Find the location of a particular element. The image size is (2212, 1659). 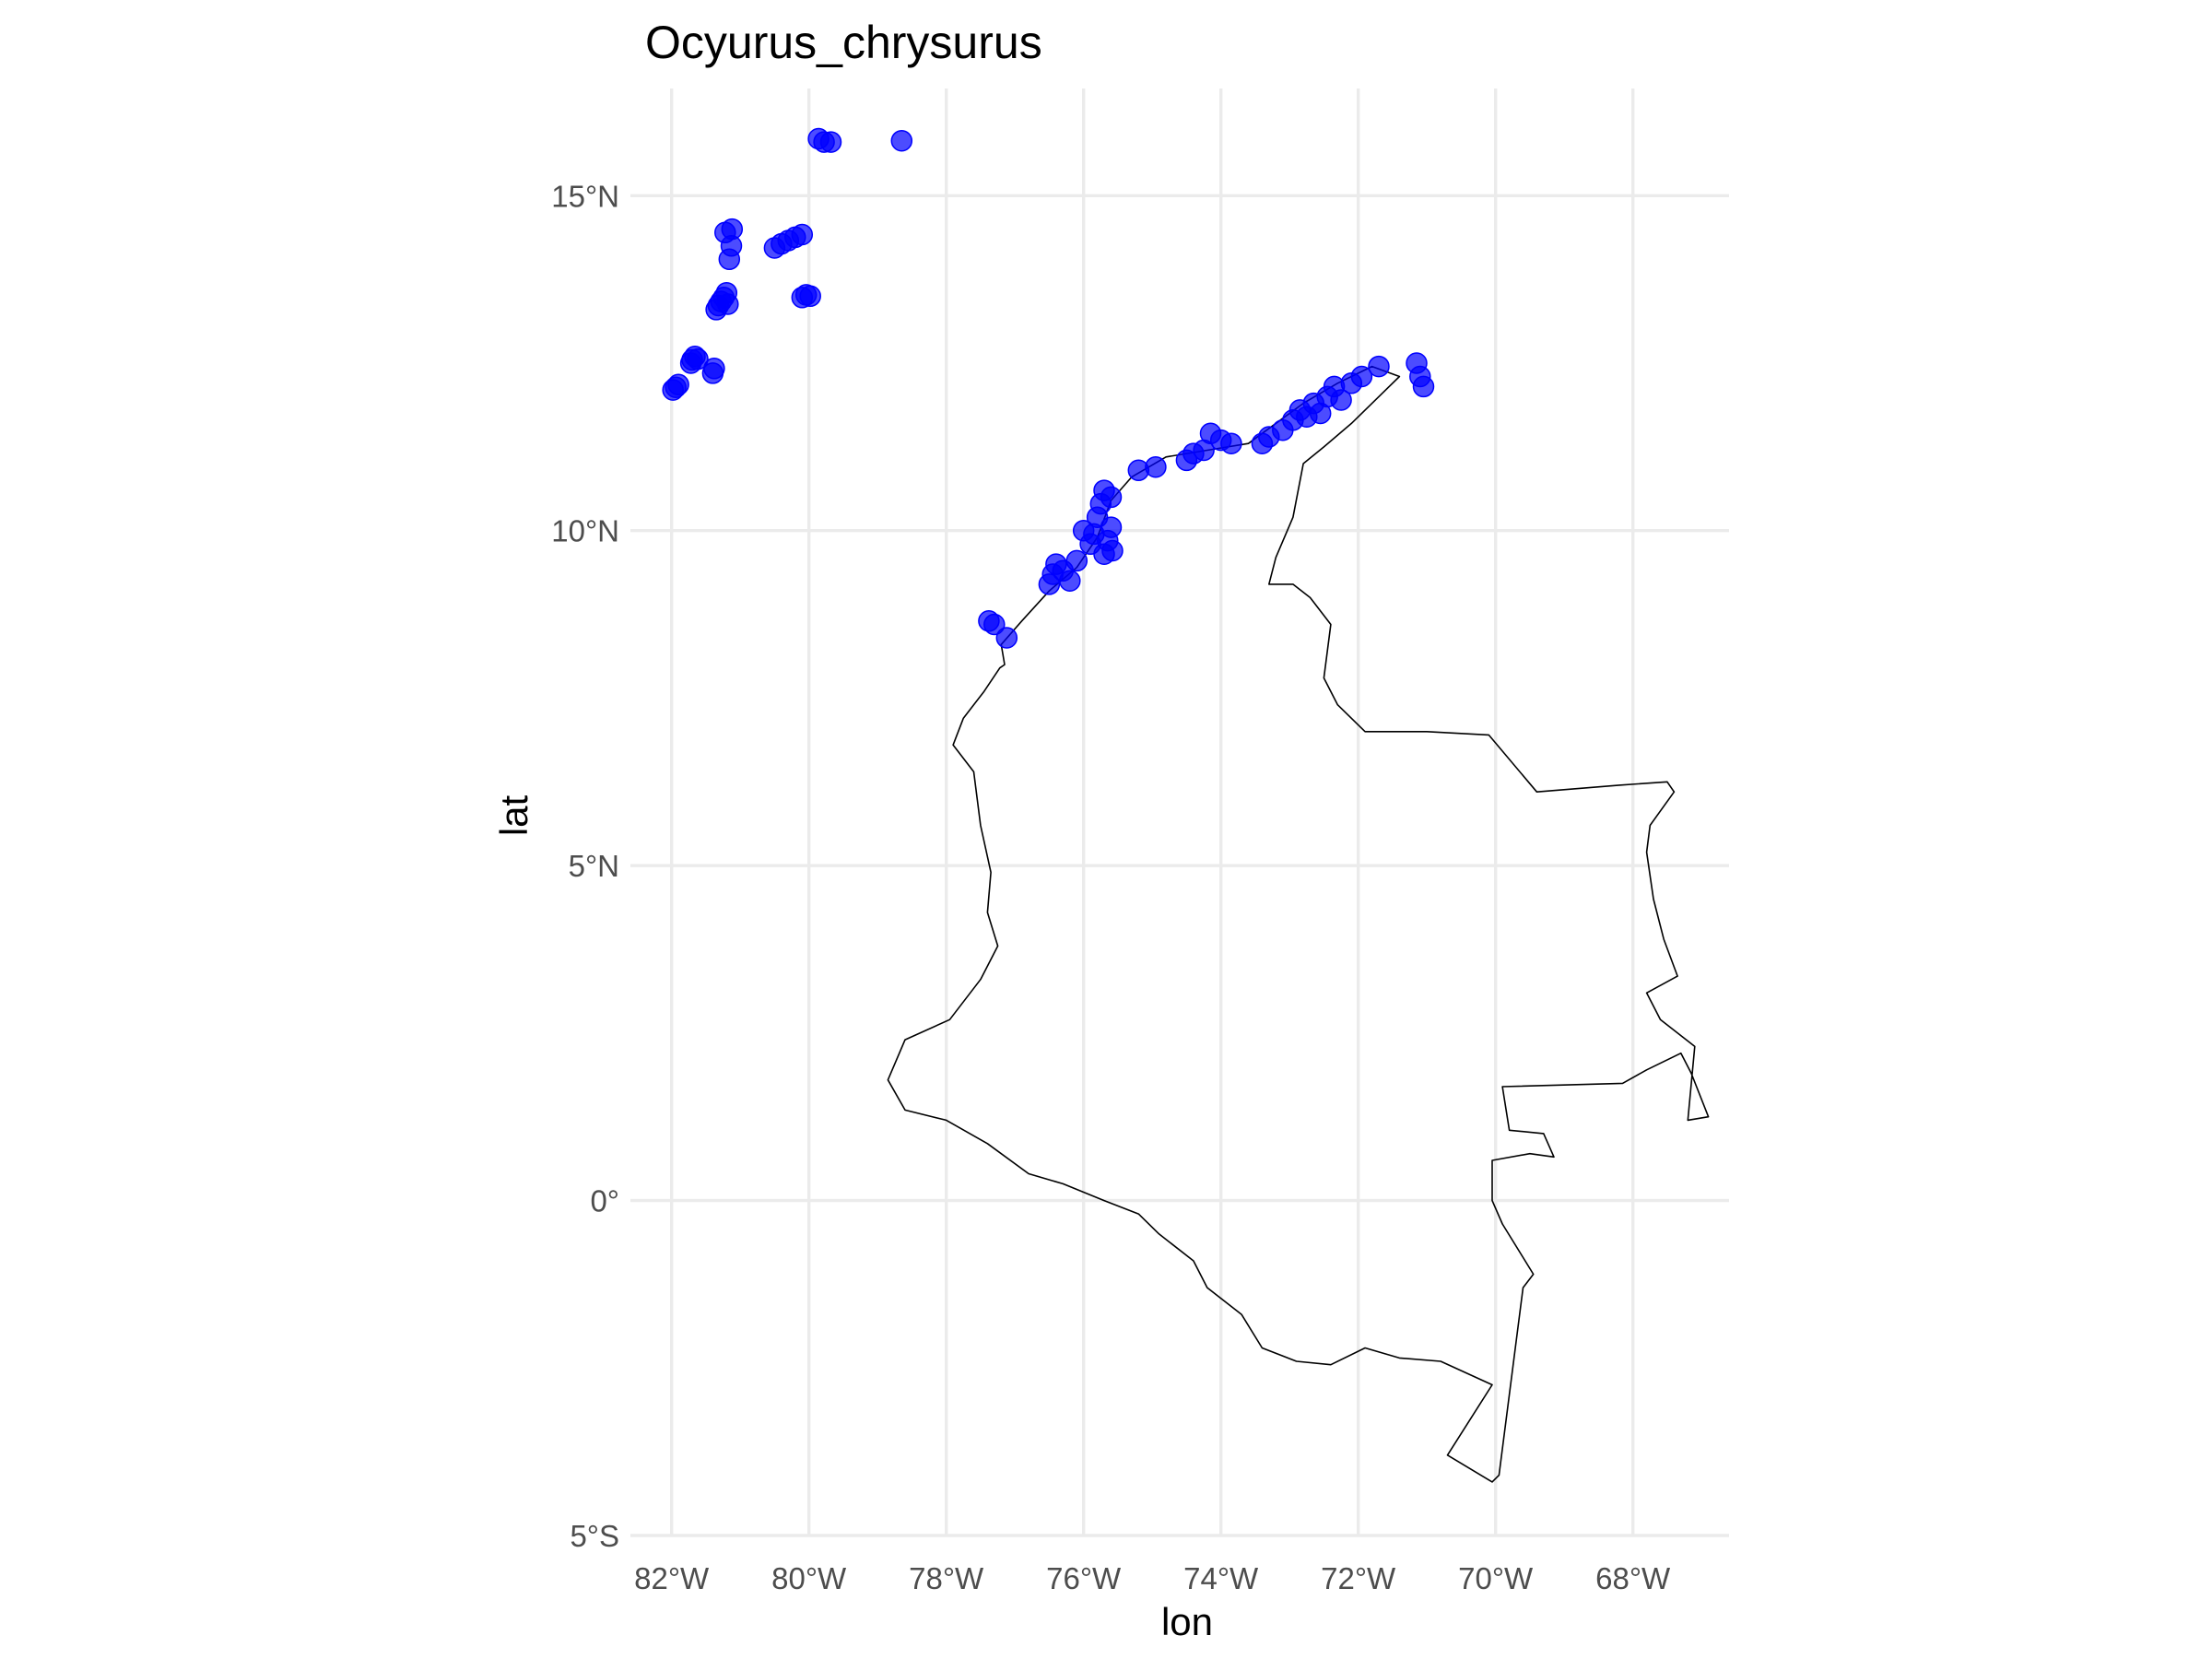

y-tick-label: 0° is located at coordinates (604, 1201).